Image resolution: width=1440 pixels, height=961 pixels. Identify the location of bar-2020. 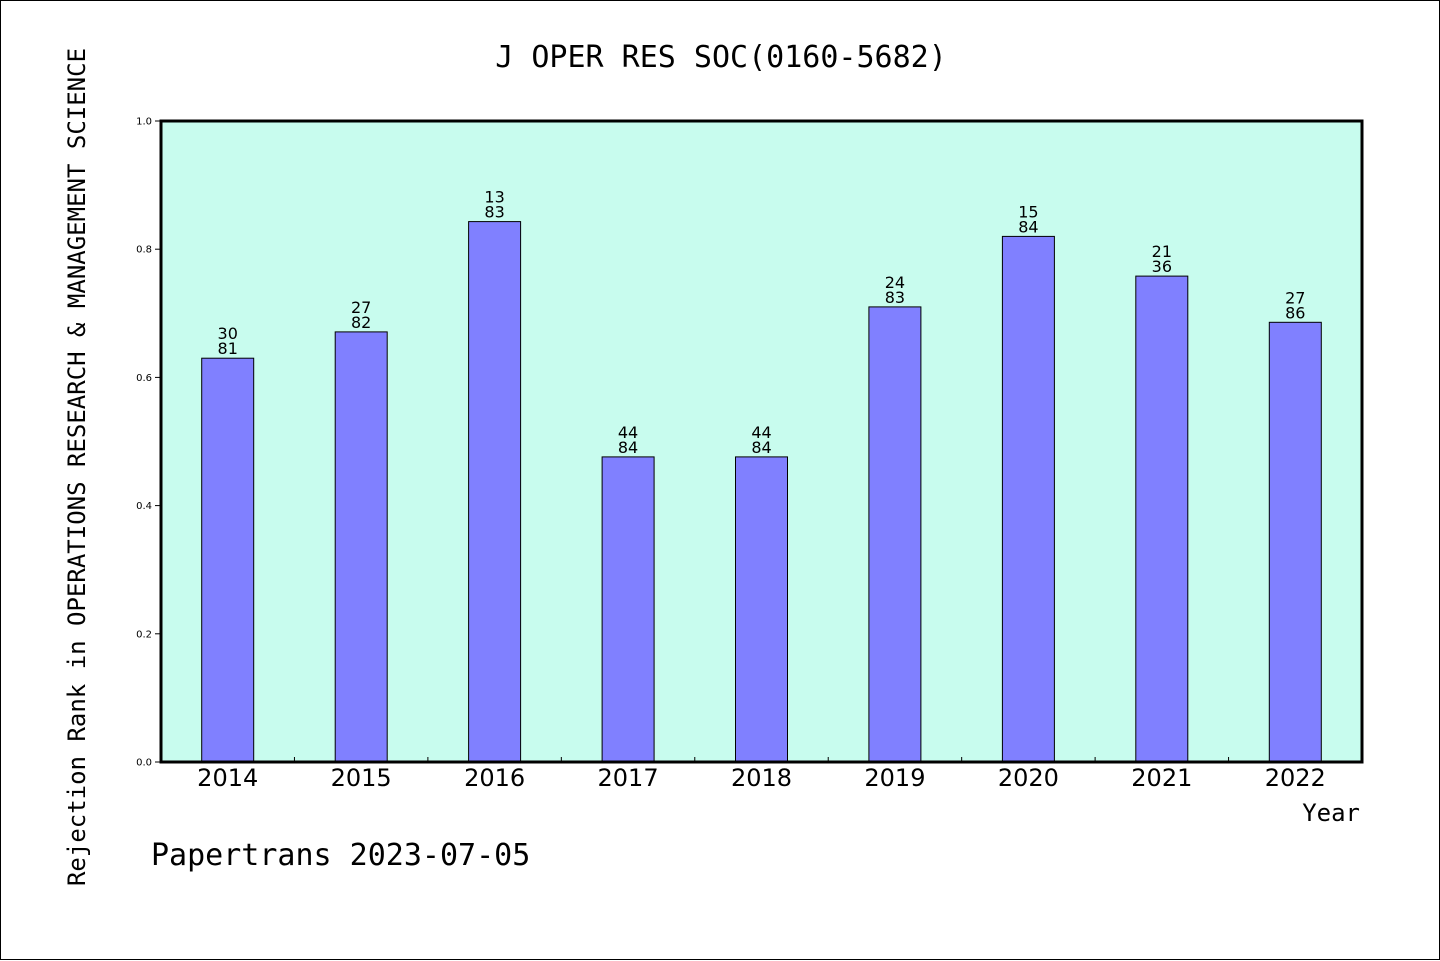
(1028, 499).